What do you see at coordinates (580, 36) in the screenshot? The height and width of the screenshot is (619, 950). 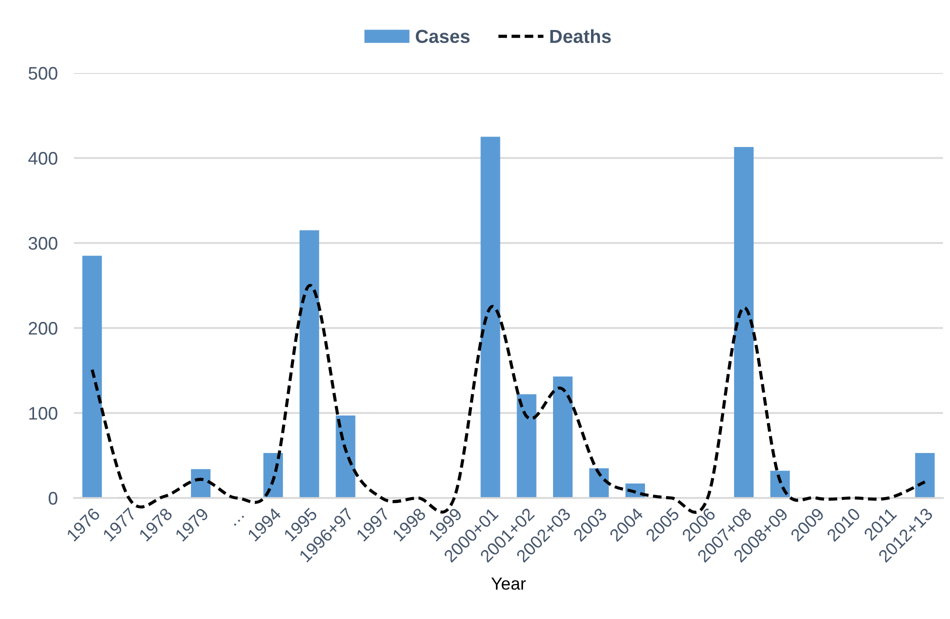 I see `legend-label: Deaths` at bounding box center [580, 36].